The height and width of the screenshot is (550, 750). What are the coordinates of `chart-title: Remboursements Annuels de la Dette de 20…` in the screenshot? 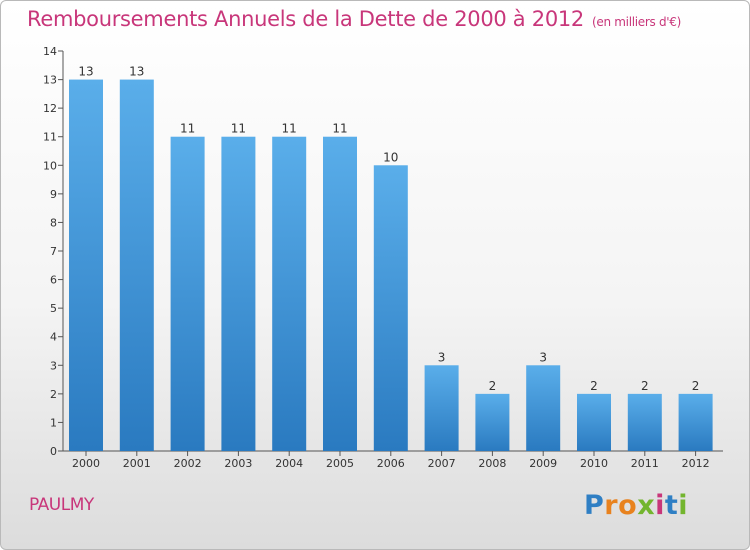 It's located at (354, 19).